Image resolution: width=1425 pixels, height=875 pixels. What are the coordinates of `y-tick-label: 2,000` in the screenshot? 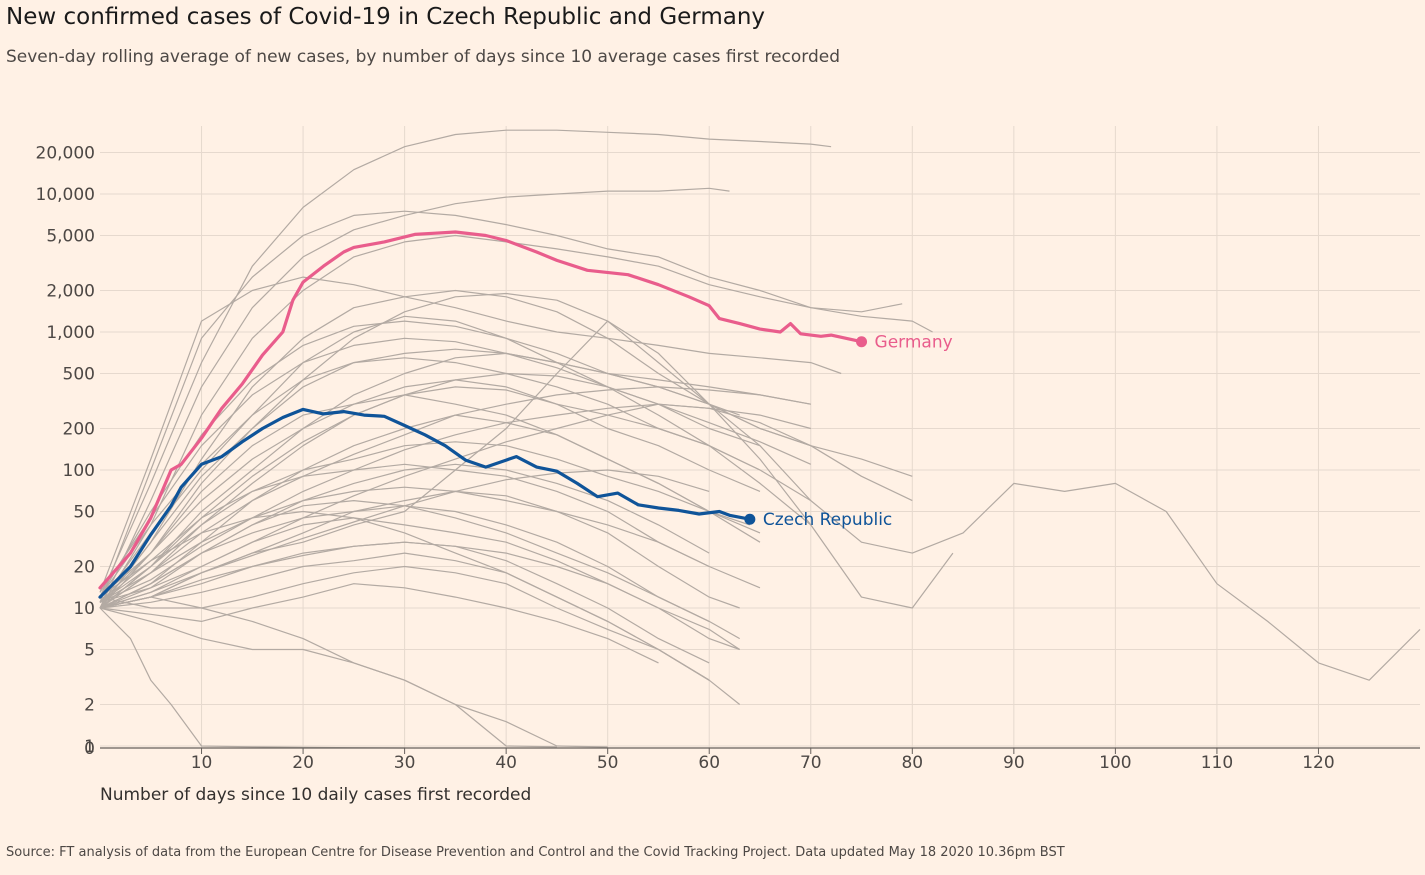 It's located at (70, 291).